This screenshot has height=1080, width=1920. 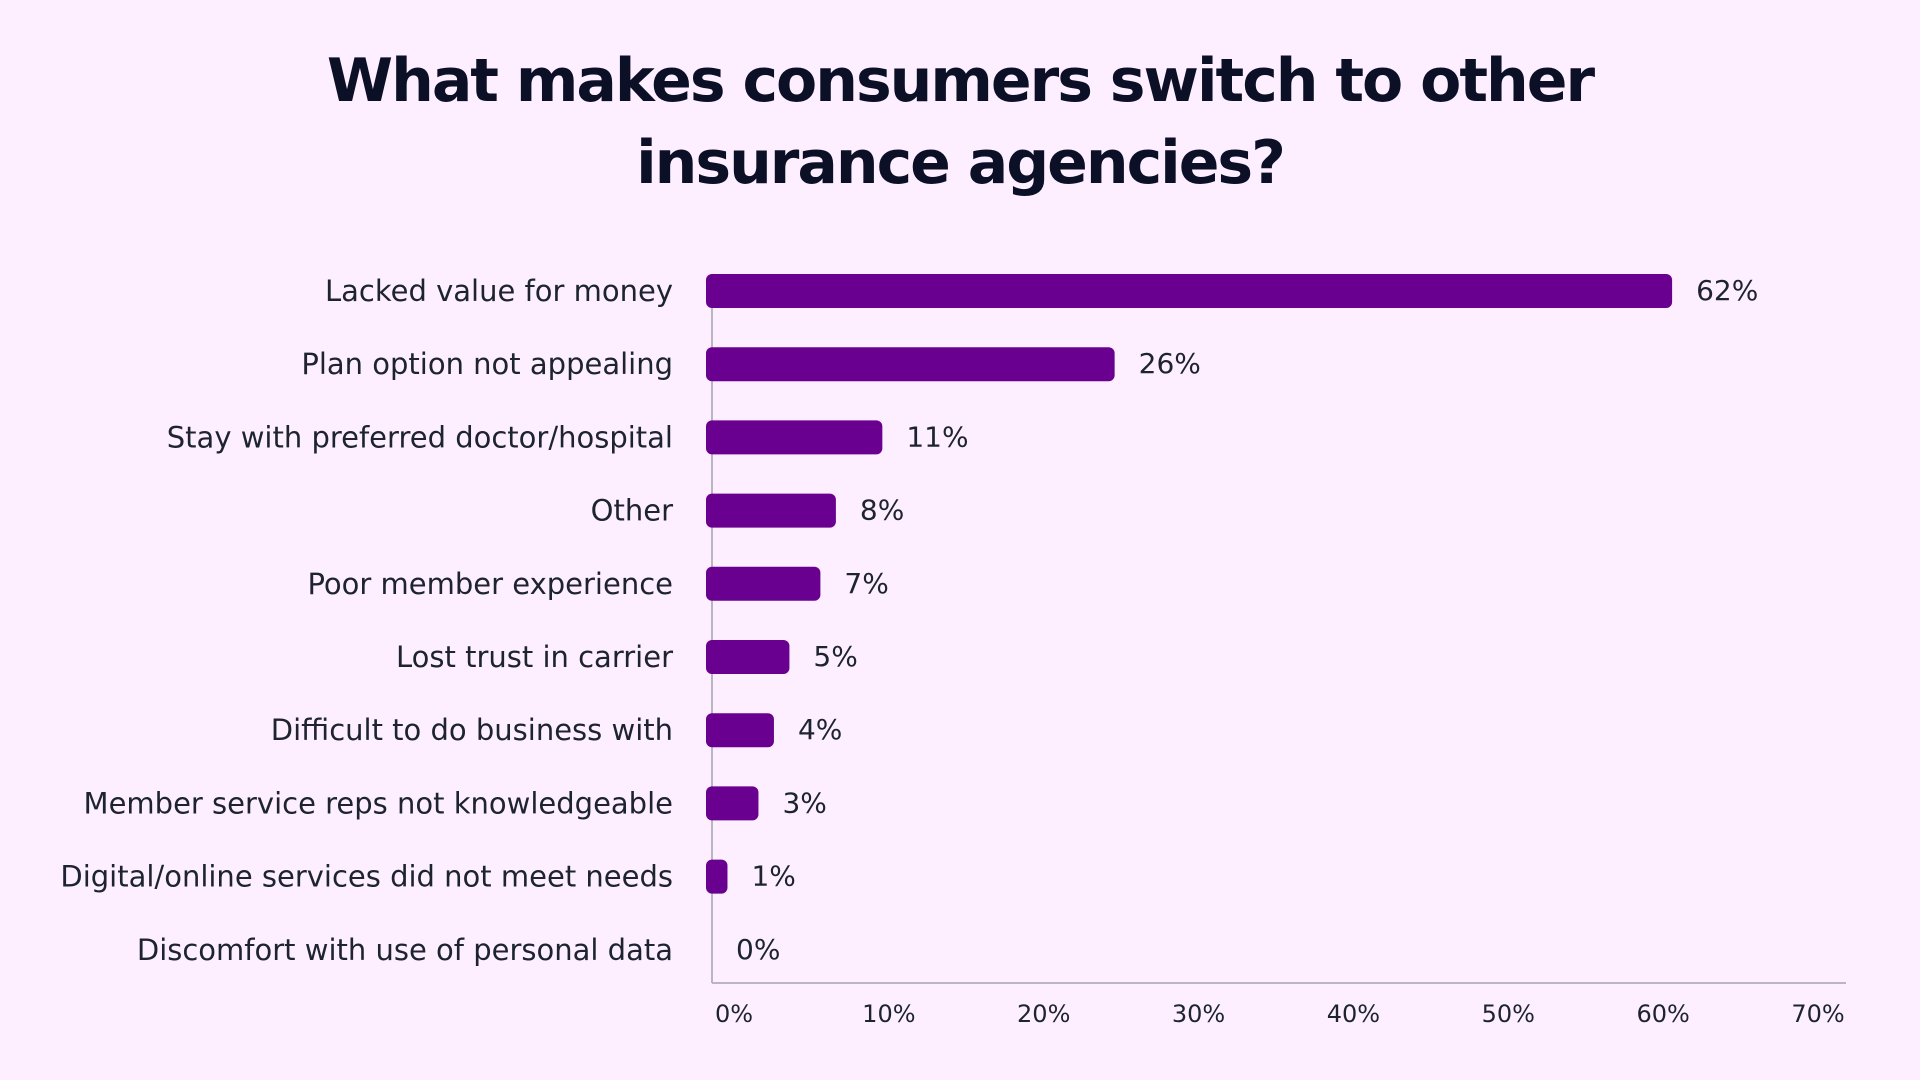 I want to click on category-label-0: Lacked value for money, so click(x=499, y=291).